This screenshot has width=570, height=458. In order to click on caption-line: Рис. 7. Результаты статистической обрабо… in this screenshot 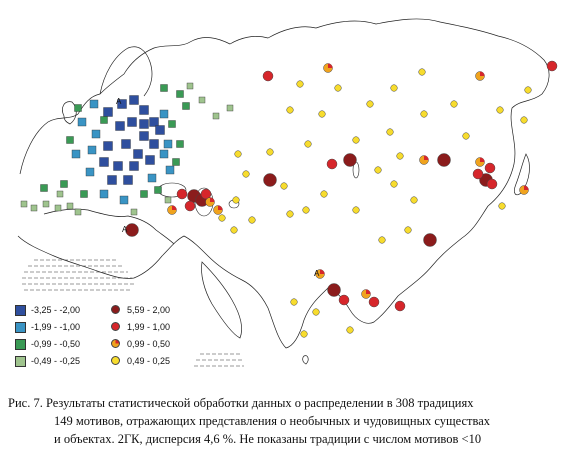, I will do `click(241, 403)`.